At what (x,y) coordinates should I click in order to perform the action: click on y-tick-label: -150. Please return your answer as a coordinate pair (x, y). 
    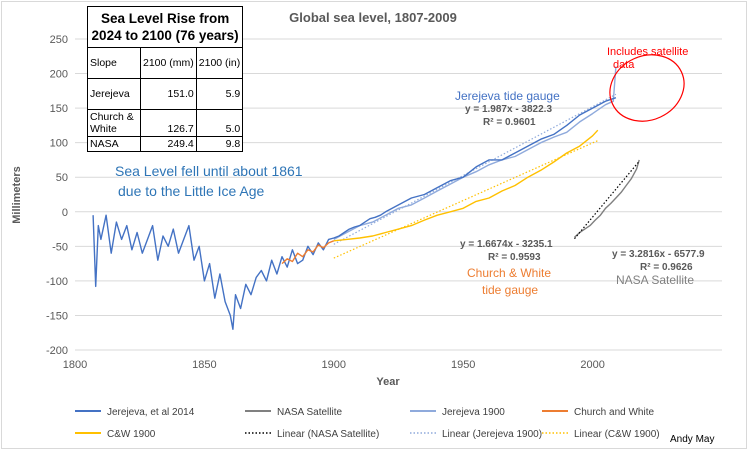
    Looking at the image, I should click on (57, 316).